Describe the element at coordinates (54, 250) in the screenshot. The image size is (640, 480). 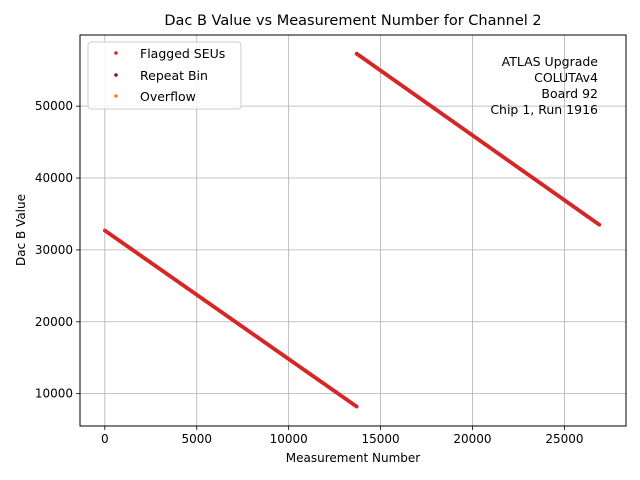
I see `y-tick-label: 30000` at that location.